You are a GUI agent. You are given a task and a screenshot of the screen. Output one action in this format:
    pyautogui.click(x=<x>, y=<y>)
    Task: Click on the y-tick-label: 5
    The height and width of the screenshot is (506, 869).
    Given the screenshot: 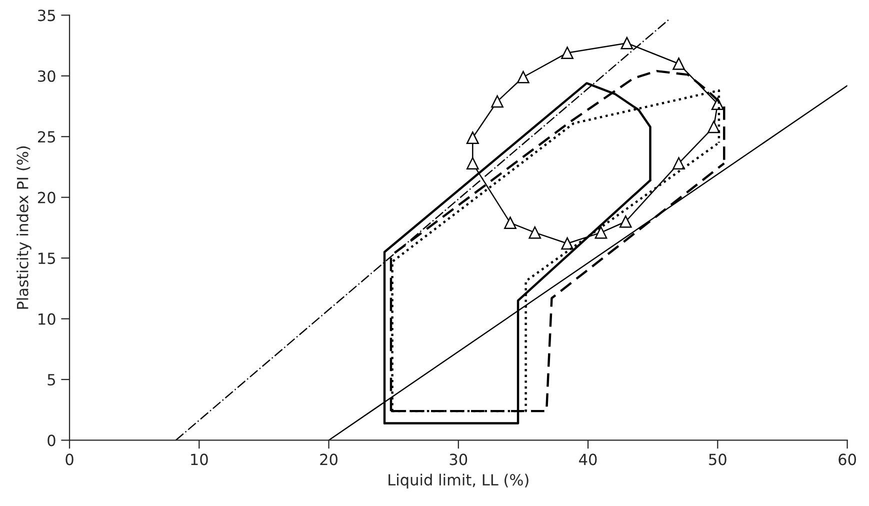 What is the action you would take?
    pyautogui.click(x=51, y=380)
    